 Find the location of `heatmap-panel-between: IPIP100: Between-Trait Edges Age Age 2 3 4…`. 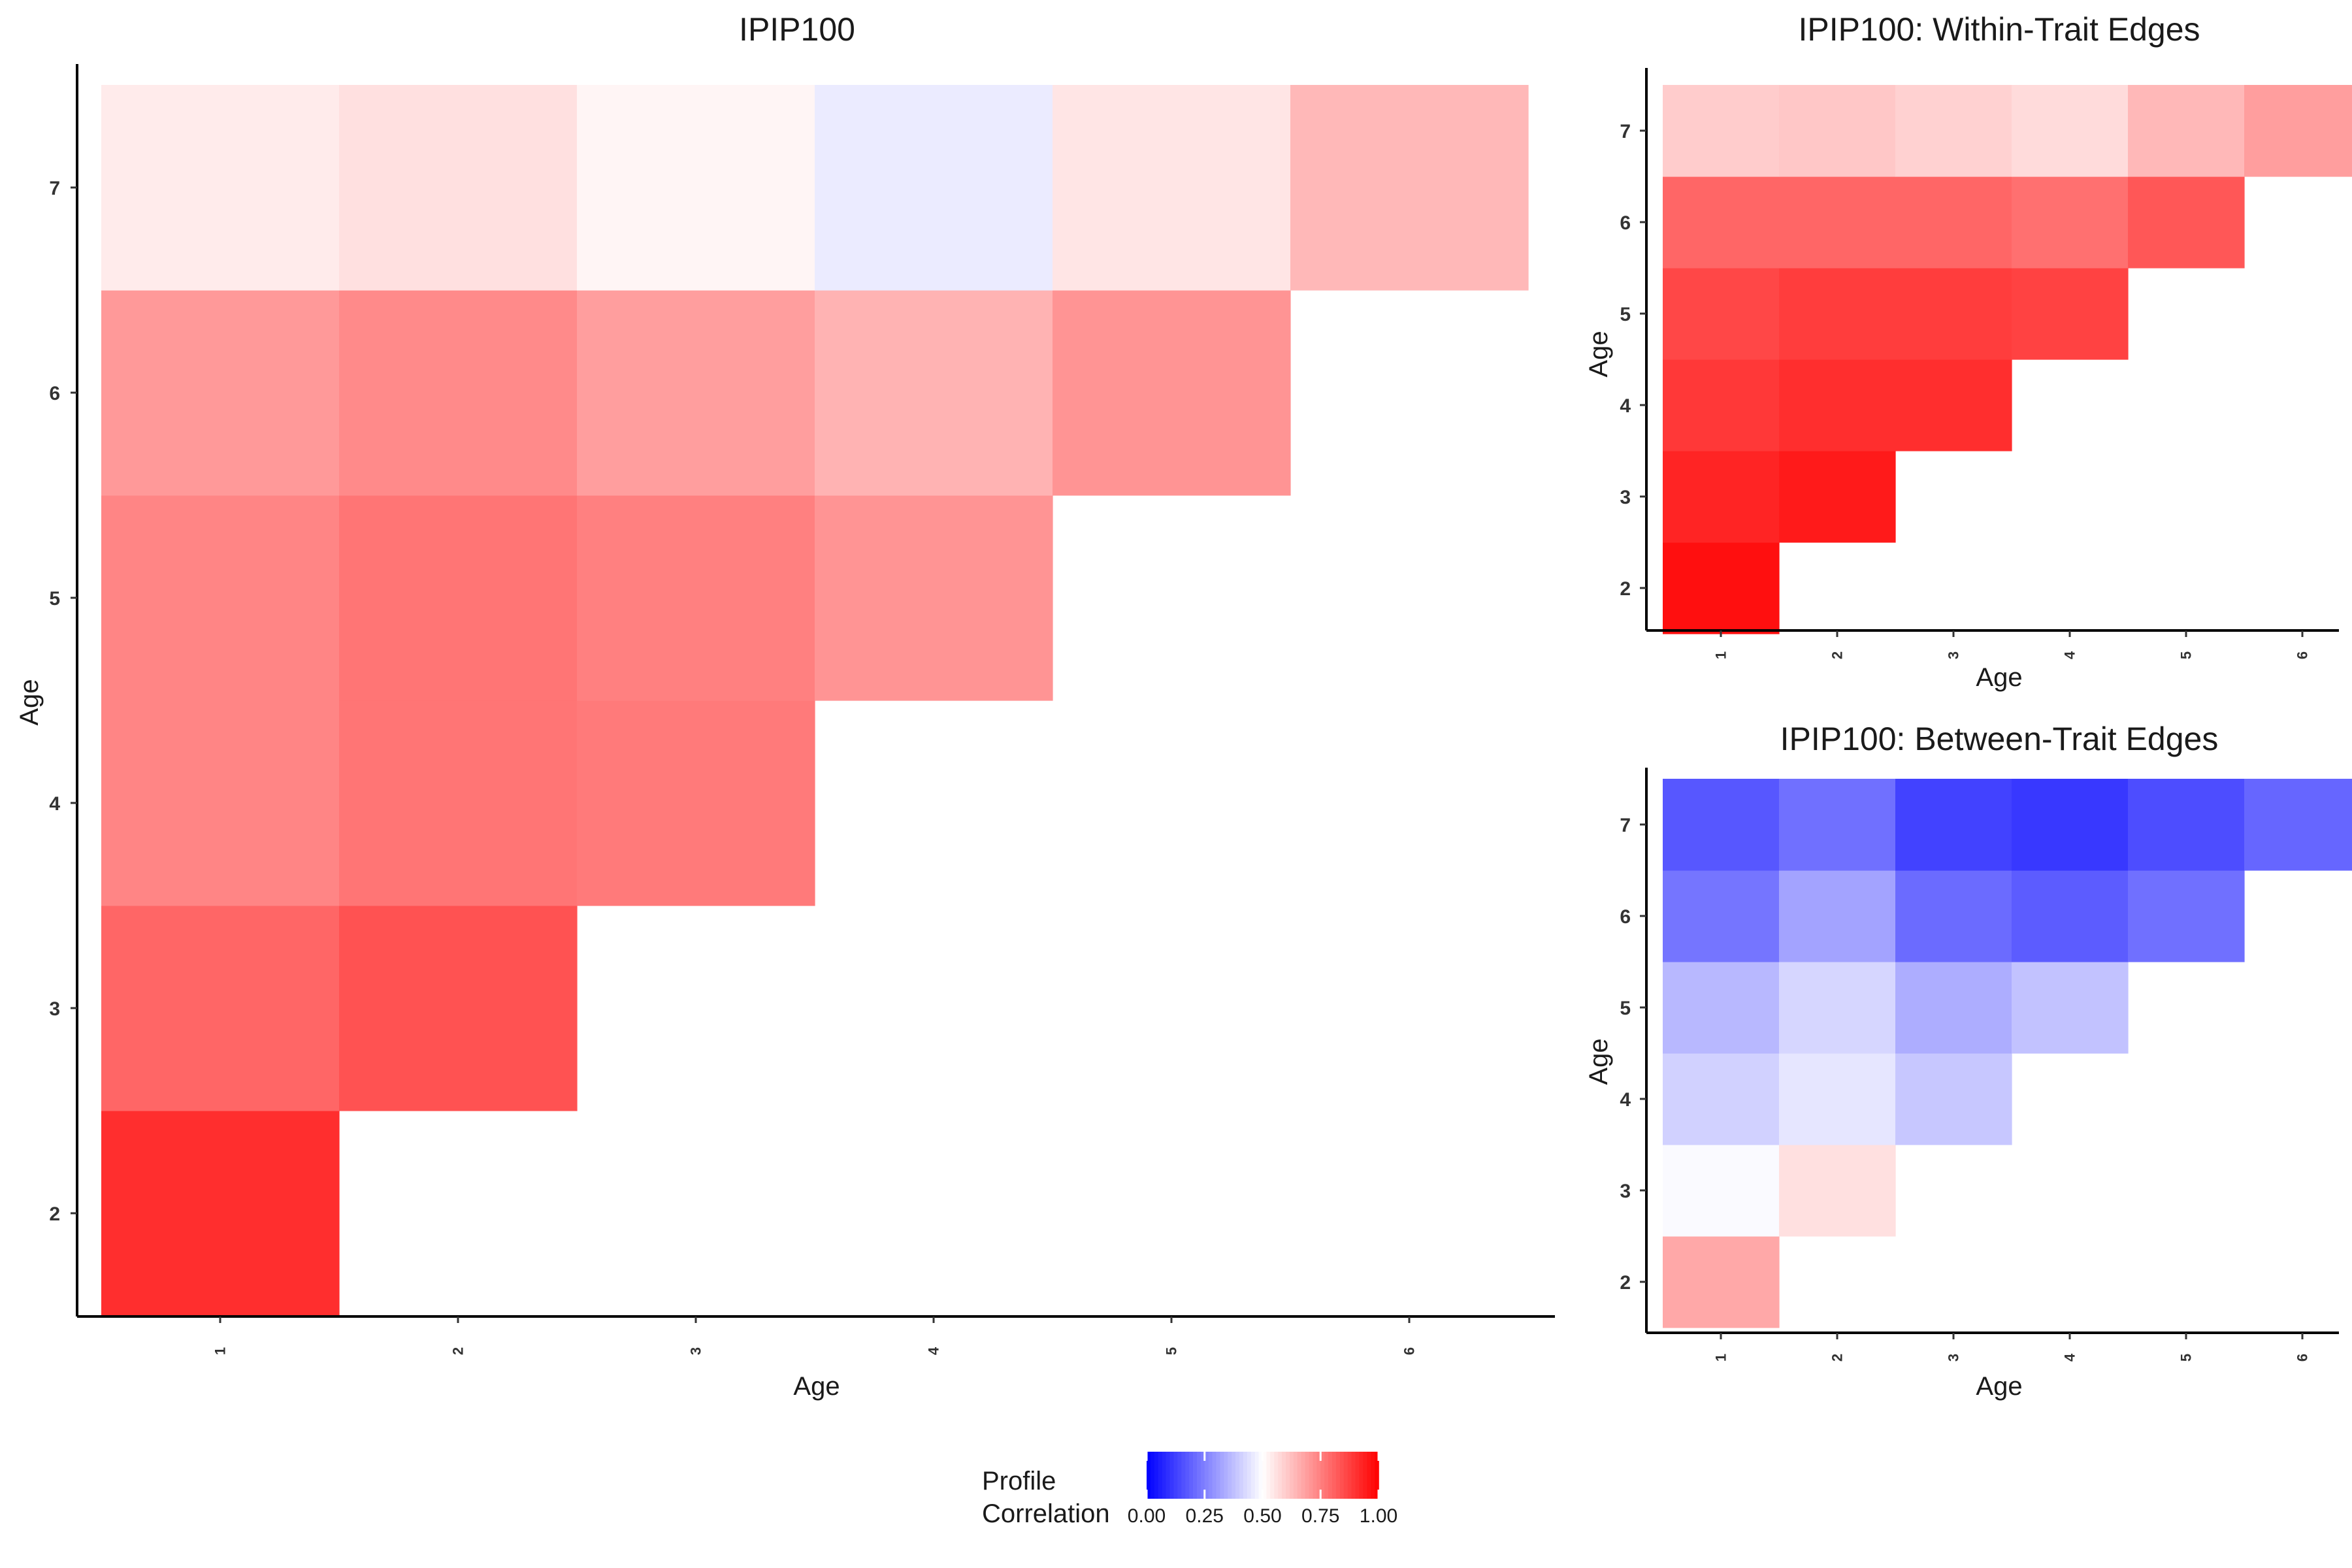

heatmap-panel-between: IPIP100: Between-Trait Edges Age Age 2 3 4… is located at coordinates (1968, 1061).